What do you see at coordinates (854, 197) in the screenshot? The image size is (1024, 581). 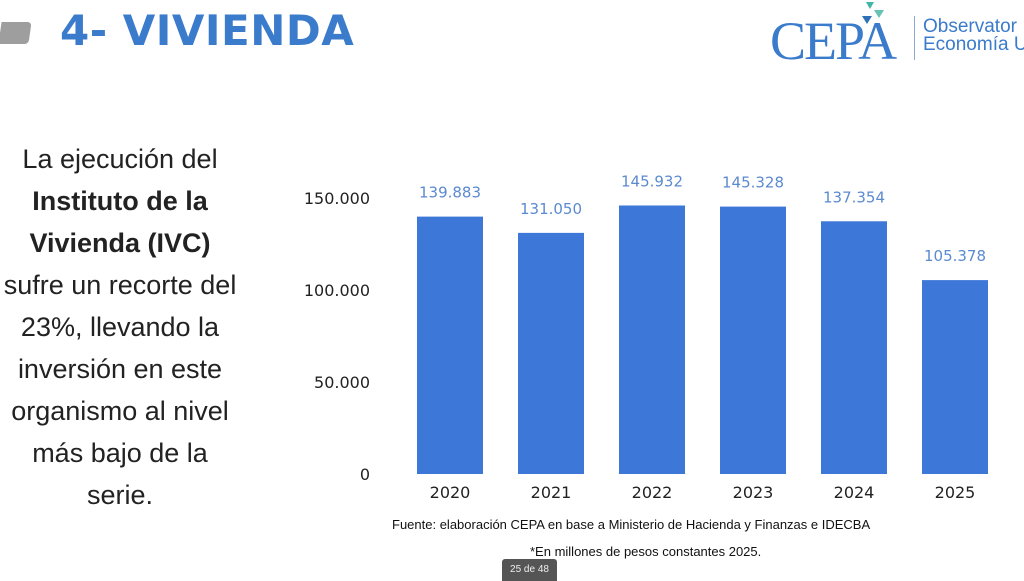 I see `data-label: 137.354` at bounding box center [854, 197].